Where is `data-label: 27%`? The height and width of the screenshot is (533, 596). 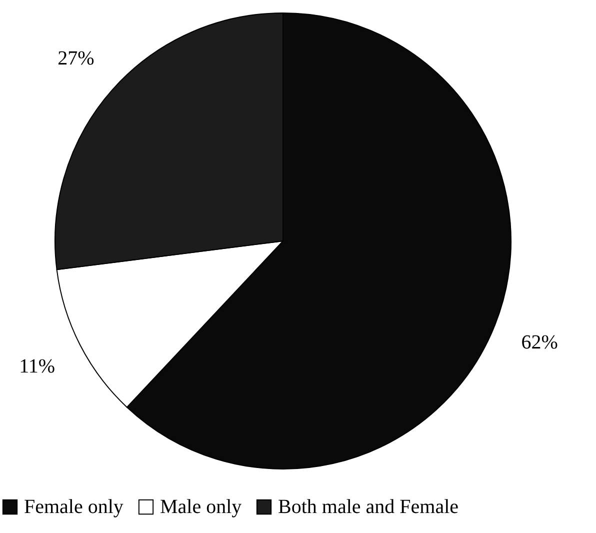
data-label: 27% is located at coordinates (76, 58).